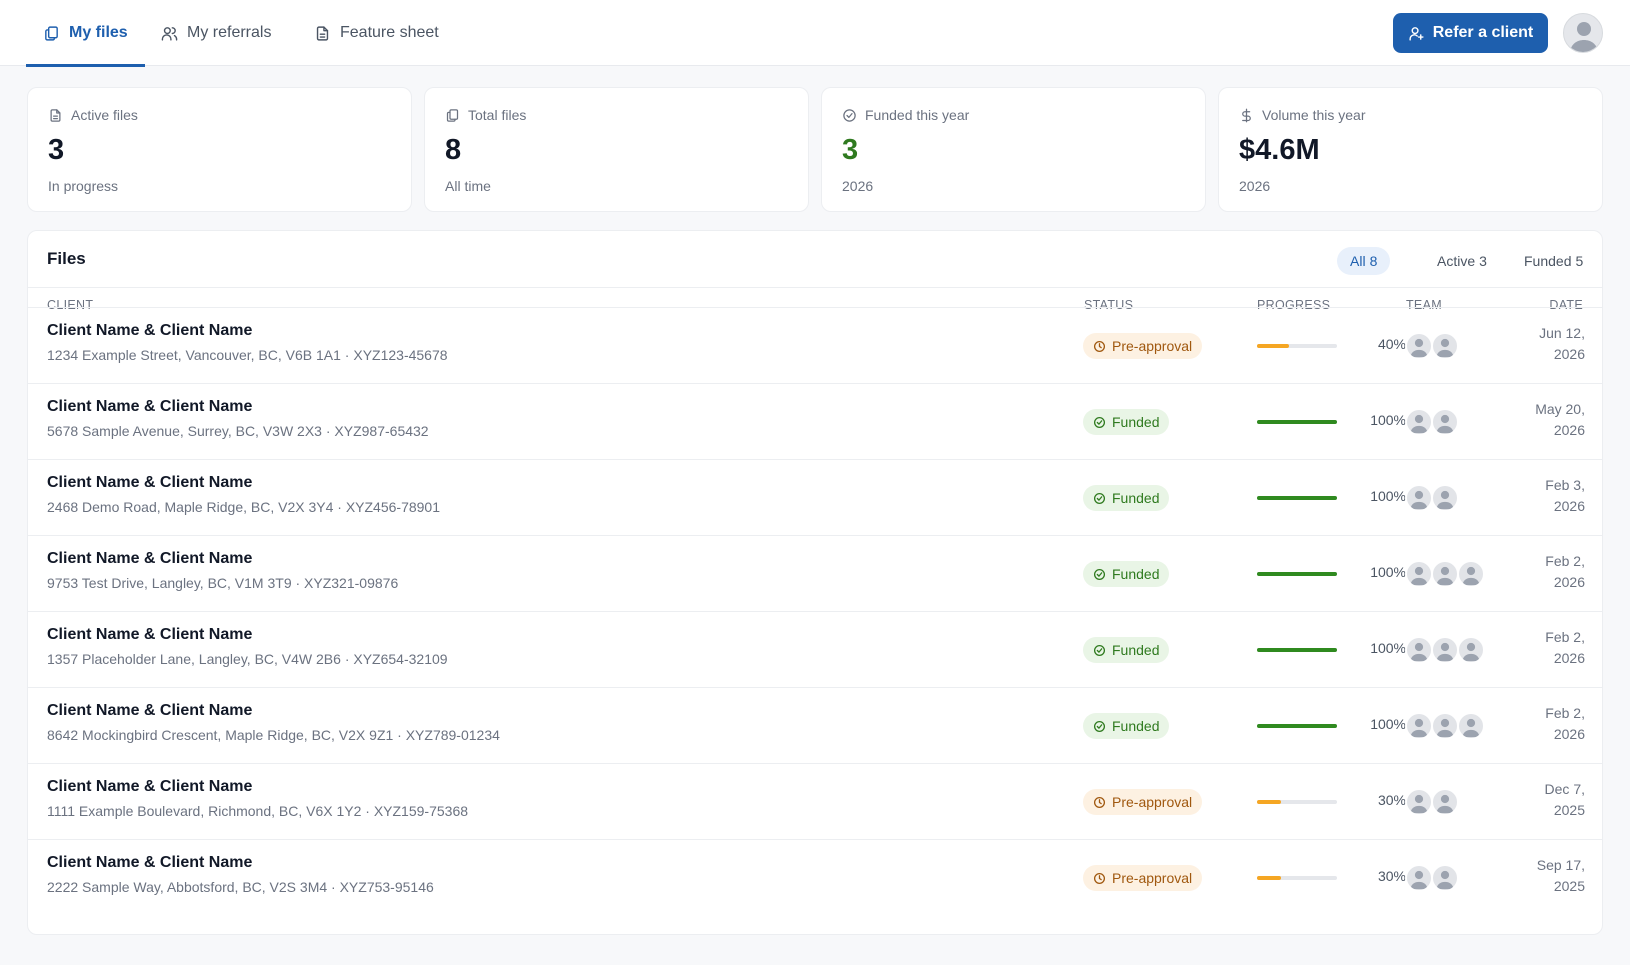 The height and width of the screenshot is (965, 1630). I want to click on stat-subtext: In progress, so click(83, 186).